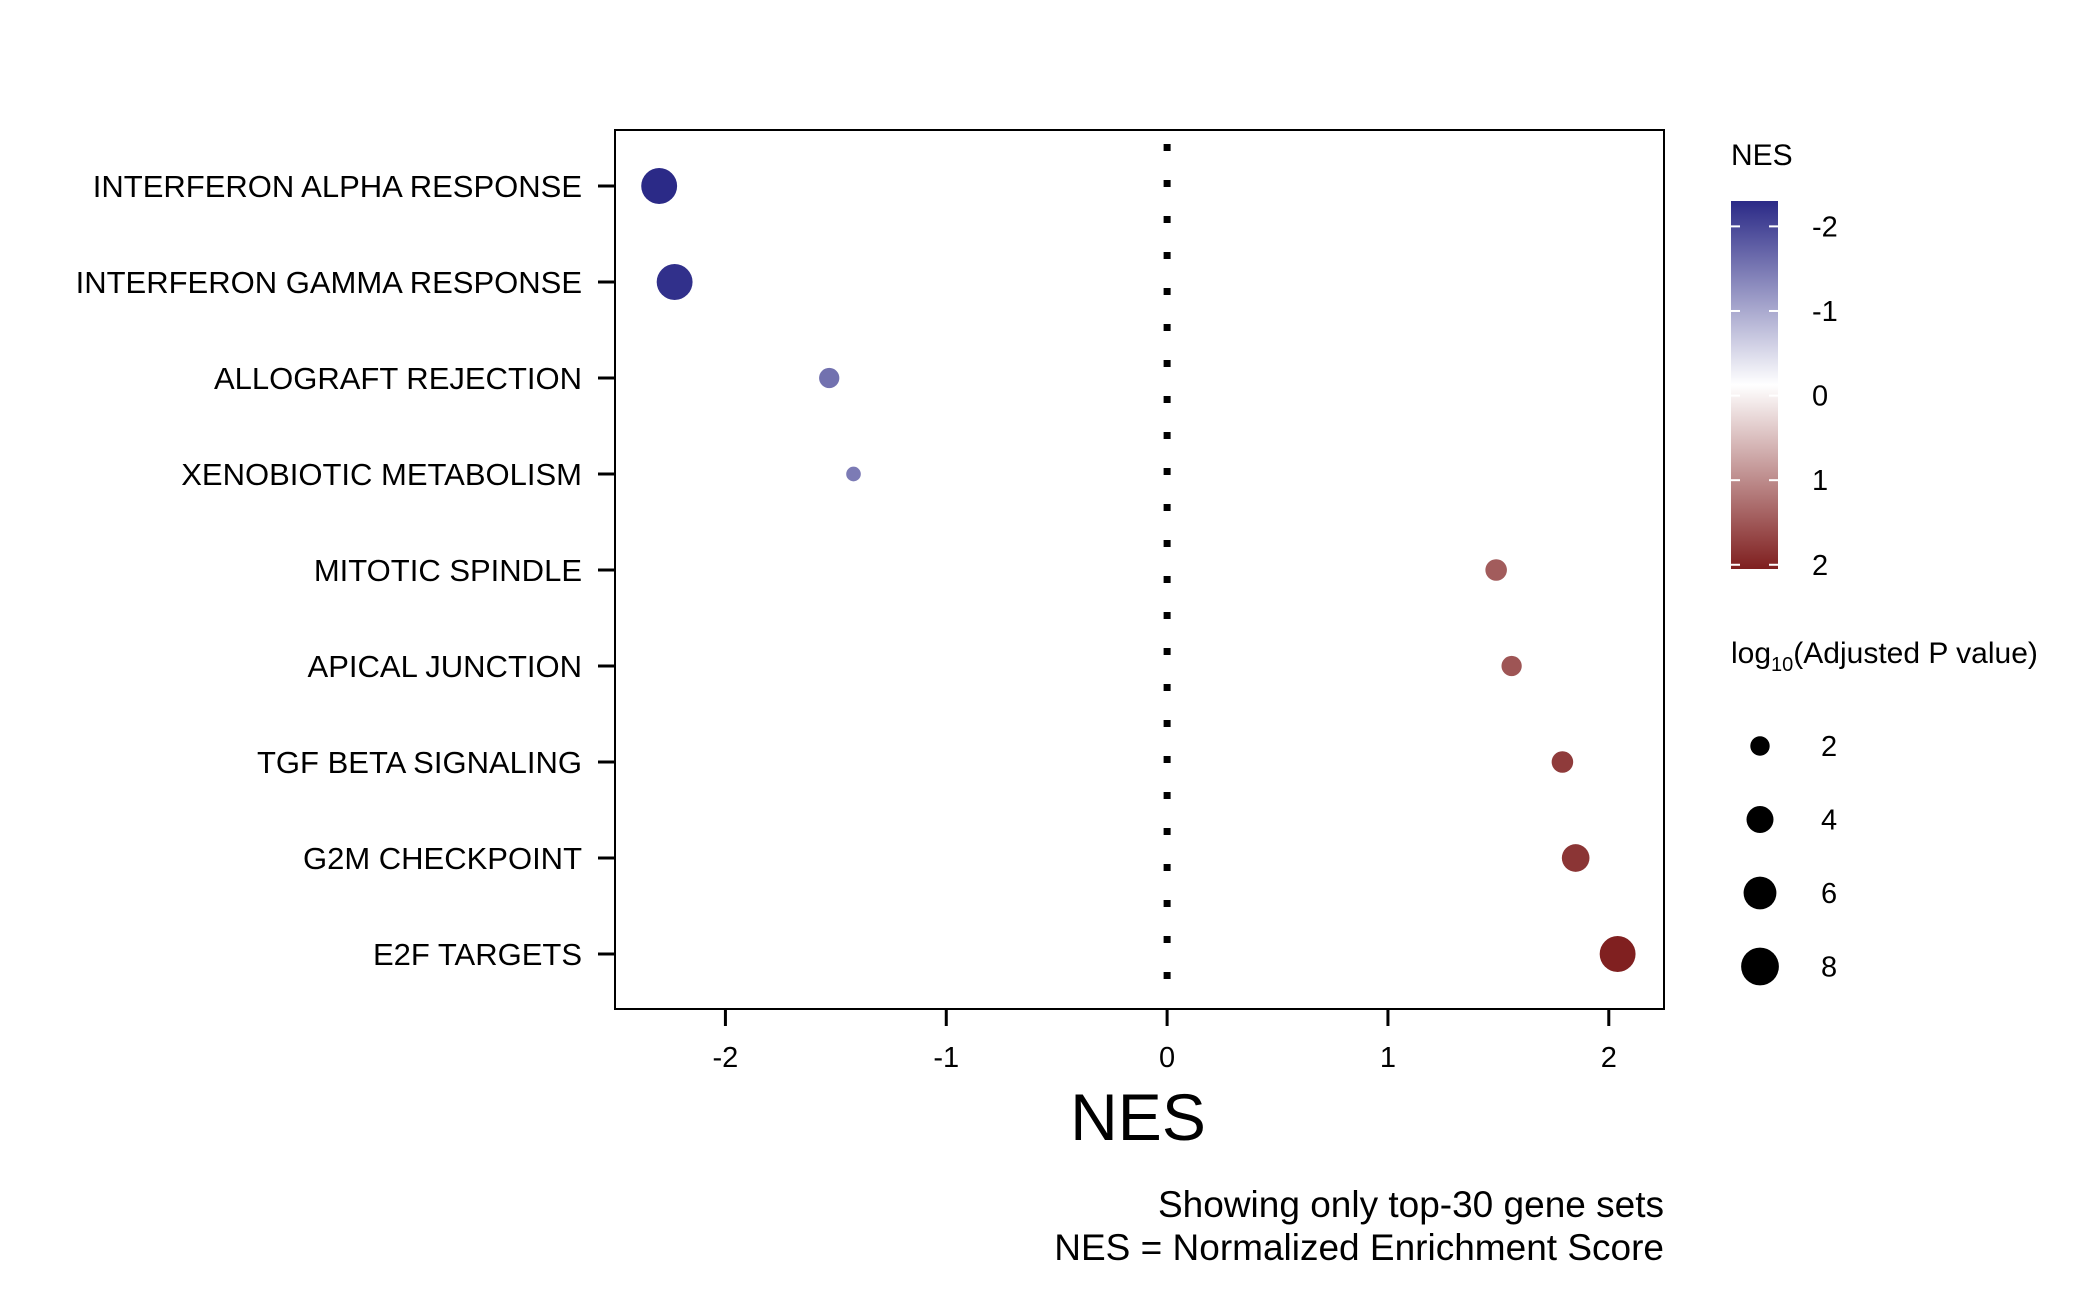 This screenshot has height=1297, width=2100. I want to click on caption-line-1: Showing only top-30 gene sets, so click(1411, 1204).